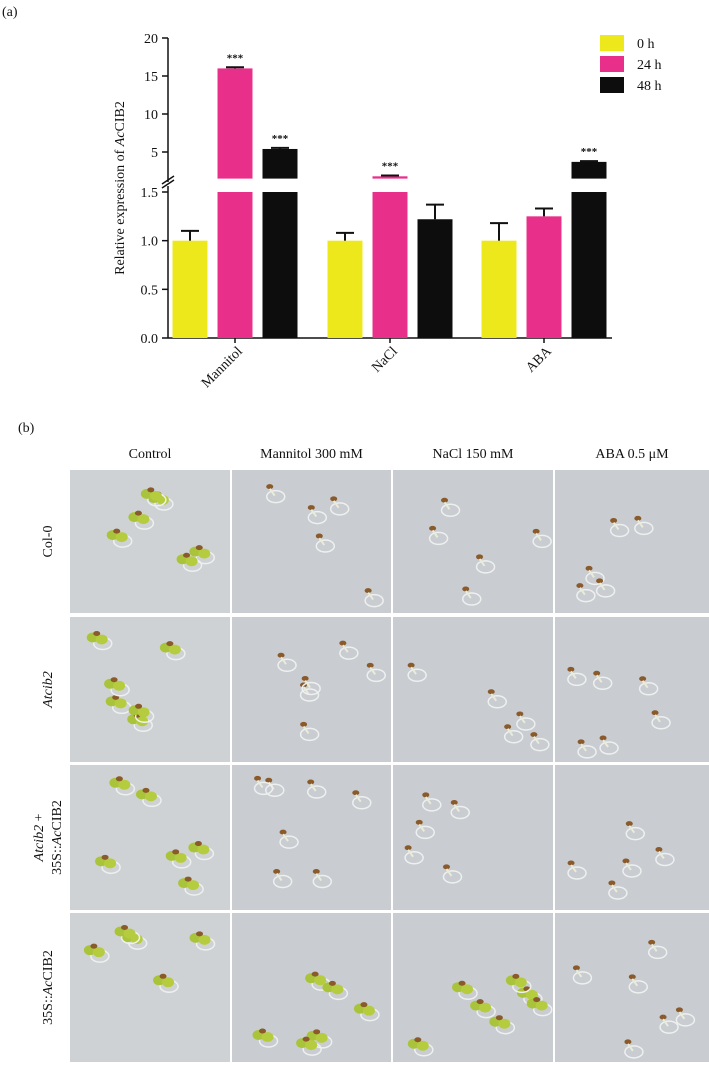  I want to click on y-tick-label: 1.5, so click(150, 193).